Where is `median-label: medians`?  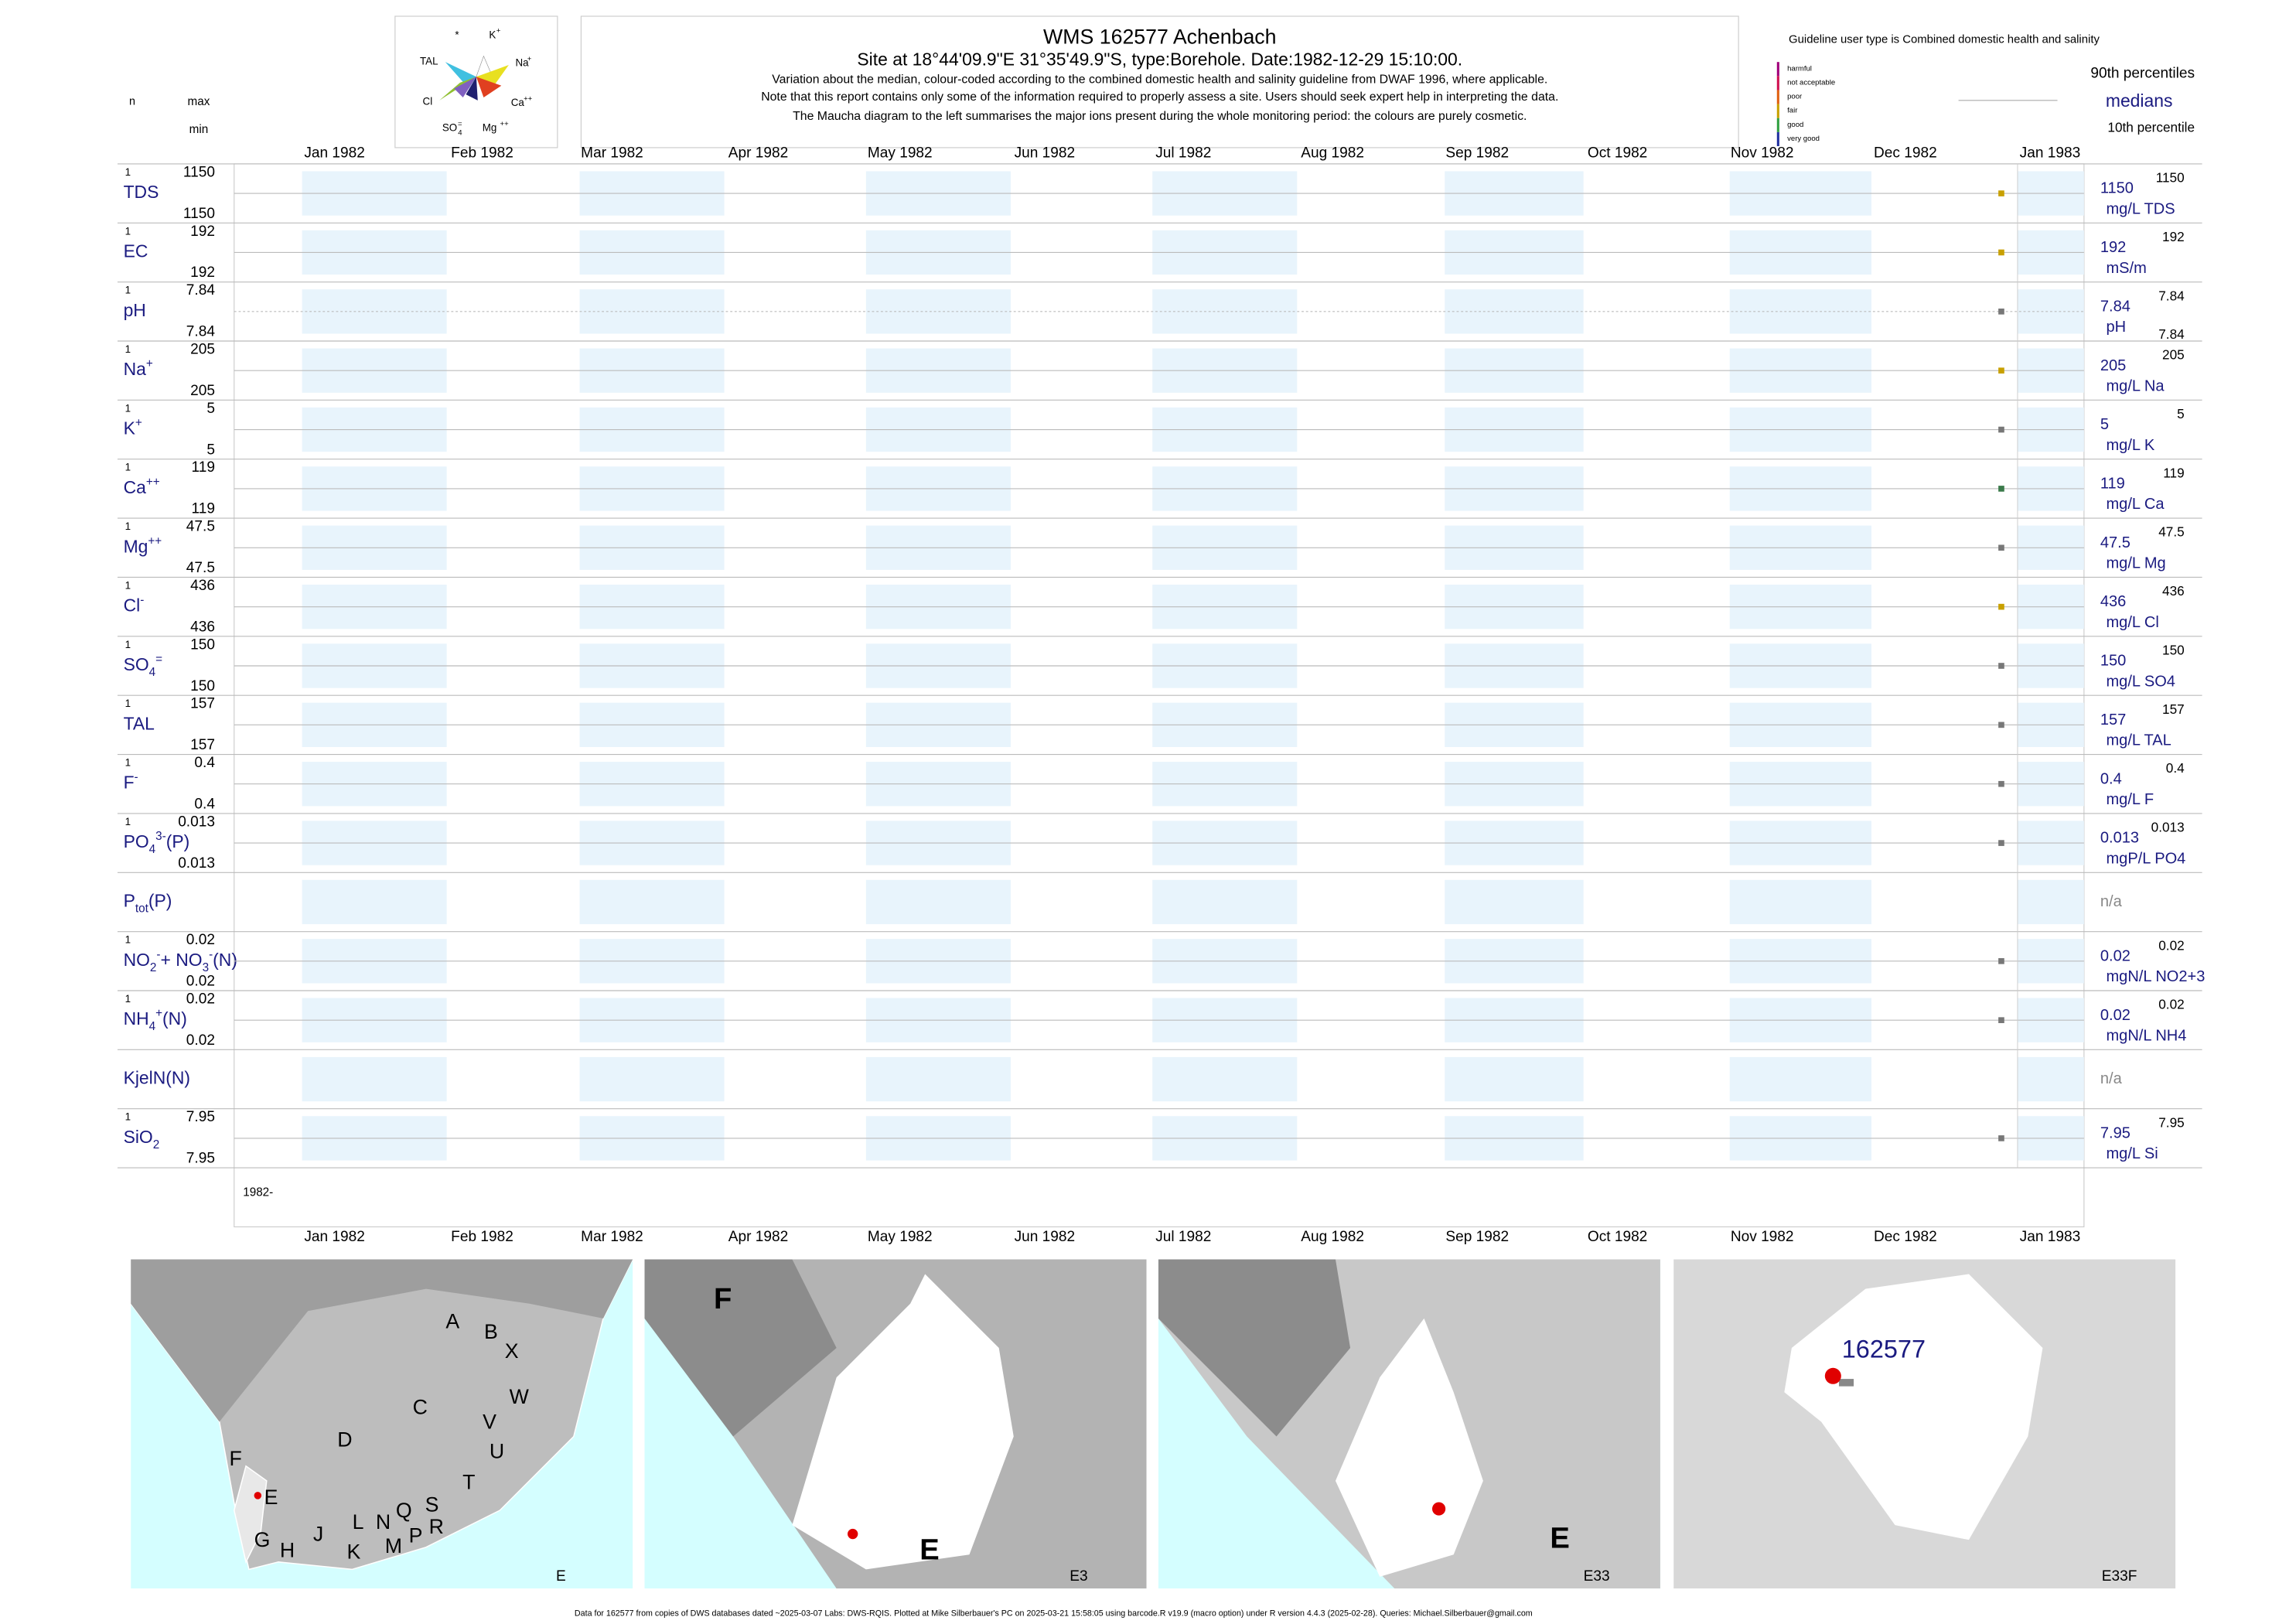
median-label: medians is located at coordinates (2139, 100).